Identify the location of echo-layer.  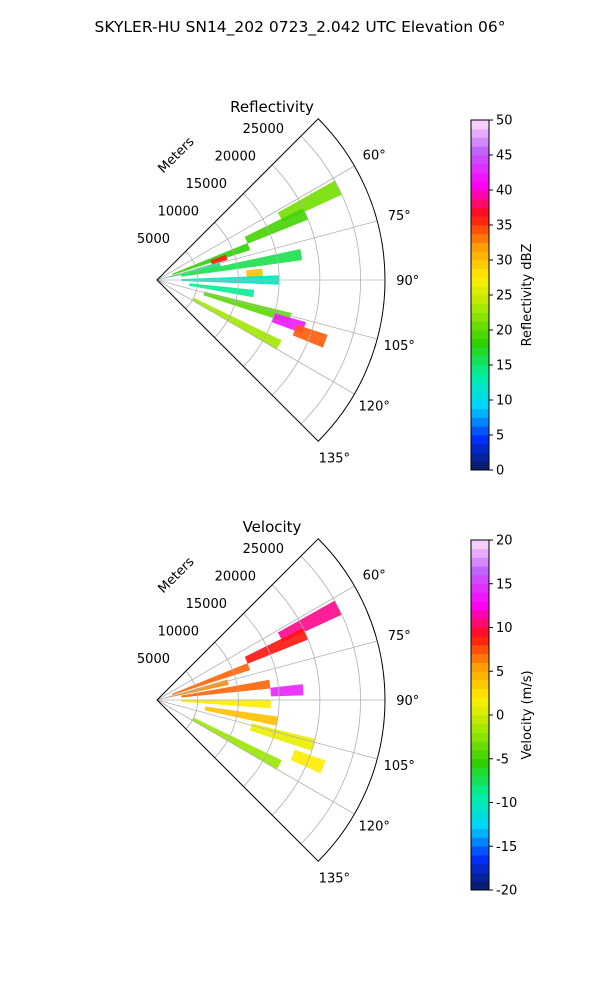
(253, 265).